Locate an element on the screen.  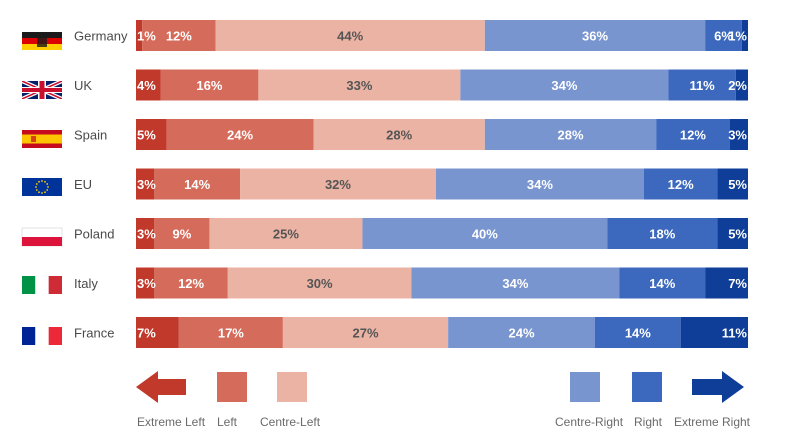
data-label-france-extreme-left: 7% is located at coordinates (146, 333).